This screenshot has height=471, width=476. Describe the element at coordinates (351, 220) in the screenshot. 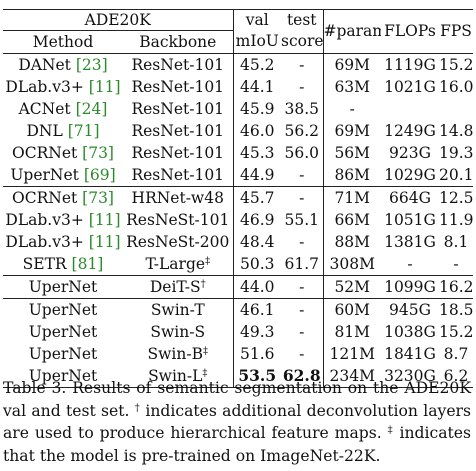

I see `params-cell: 66M` at that location.